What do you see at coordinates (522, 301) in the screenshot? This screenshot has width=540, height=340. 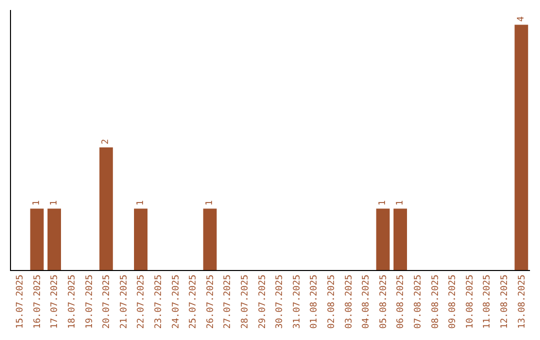 I see `x-tick-label: 13.08.2025` at bounding box center [522, 301].